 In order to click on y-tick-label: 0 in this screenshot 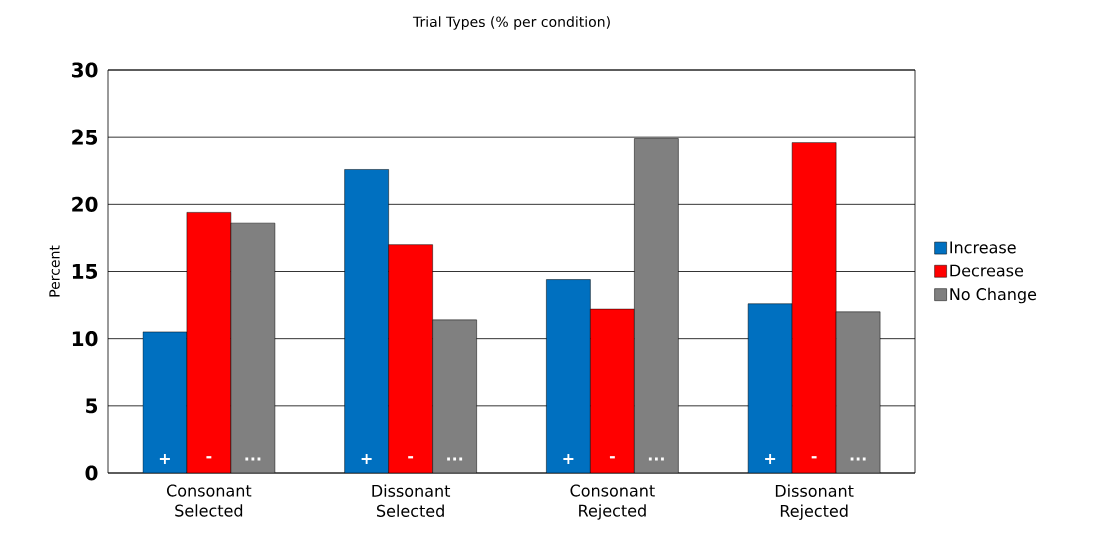, I will do `click(91, 473)`.